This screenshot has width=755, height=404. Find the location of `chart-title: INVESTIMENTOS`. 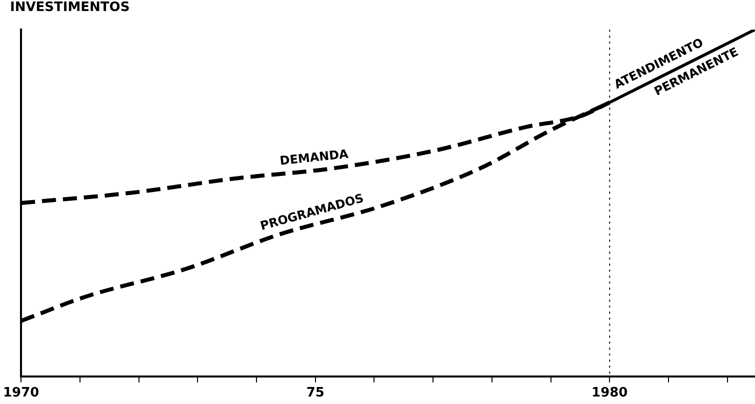

chart-title: INVESTIMENTOS is located at coordinates (70, 8).